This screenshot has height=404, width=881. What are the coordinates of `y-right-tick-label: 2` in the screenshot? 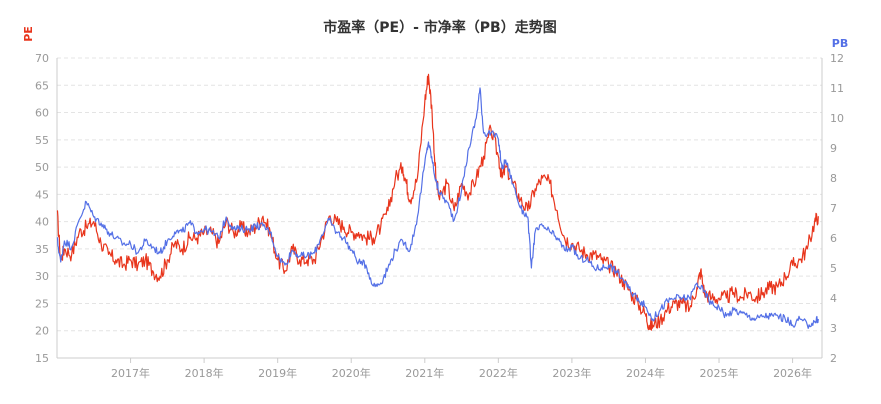 It's located at (833, 358).